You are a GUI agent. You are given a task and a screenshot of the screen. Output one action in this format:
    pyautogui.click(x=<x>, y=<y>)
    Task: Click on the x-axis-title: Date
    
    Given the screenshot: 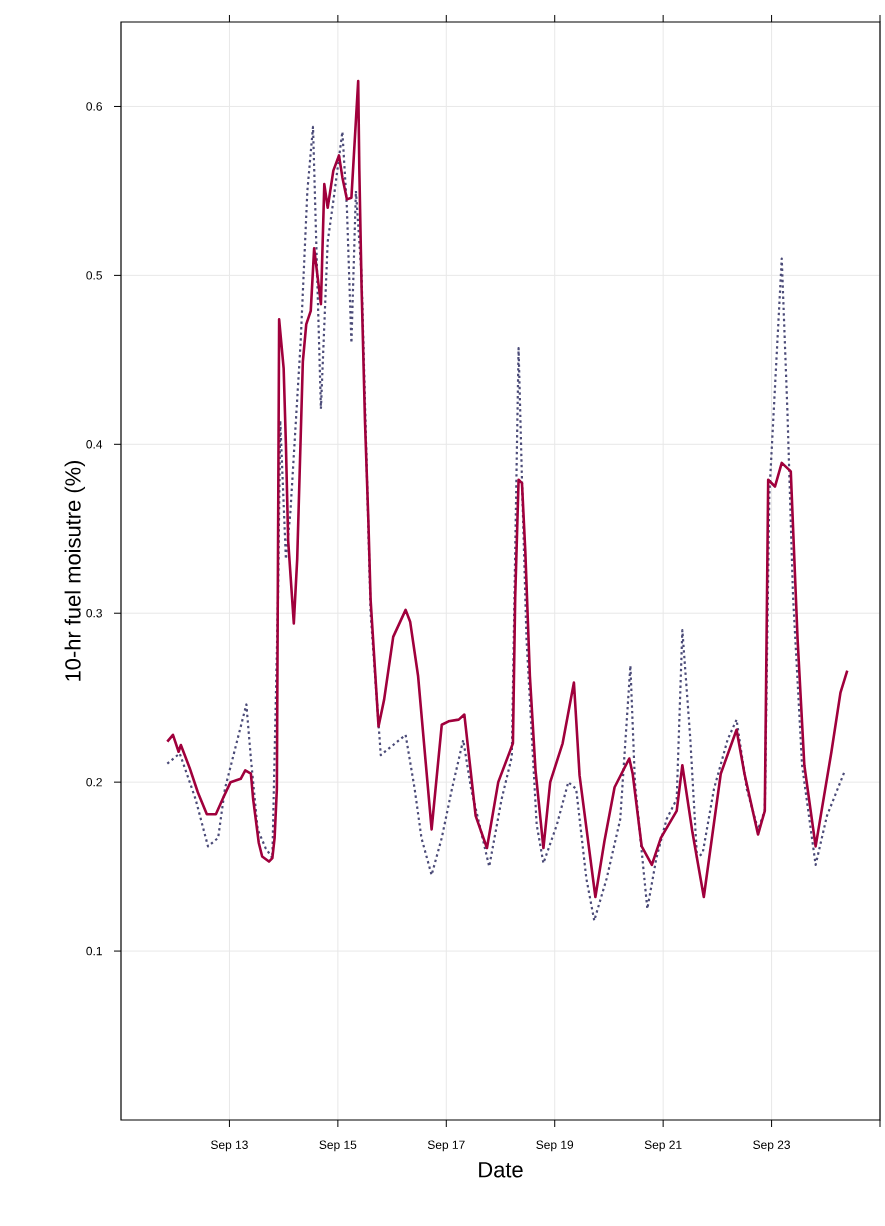 What is the action you would take?
    pyautogui.click(x=501, y=1170)
    